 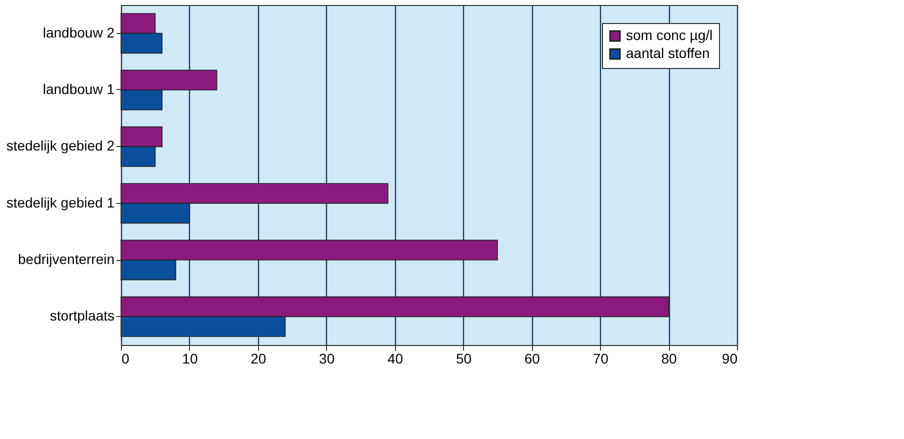 I want to click on x-tick-label: 40, so click(x=395, y=358).